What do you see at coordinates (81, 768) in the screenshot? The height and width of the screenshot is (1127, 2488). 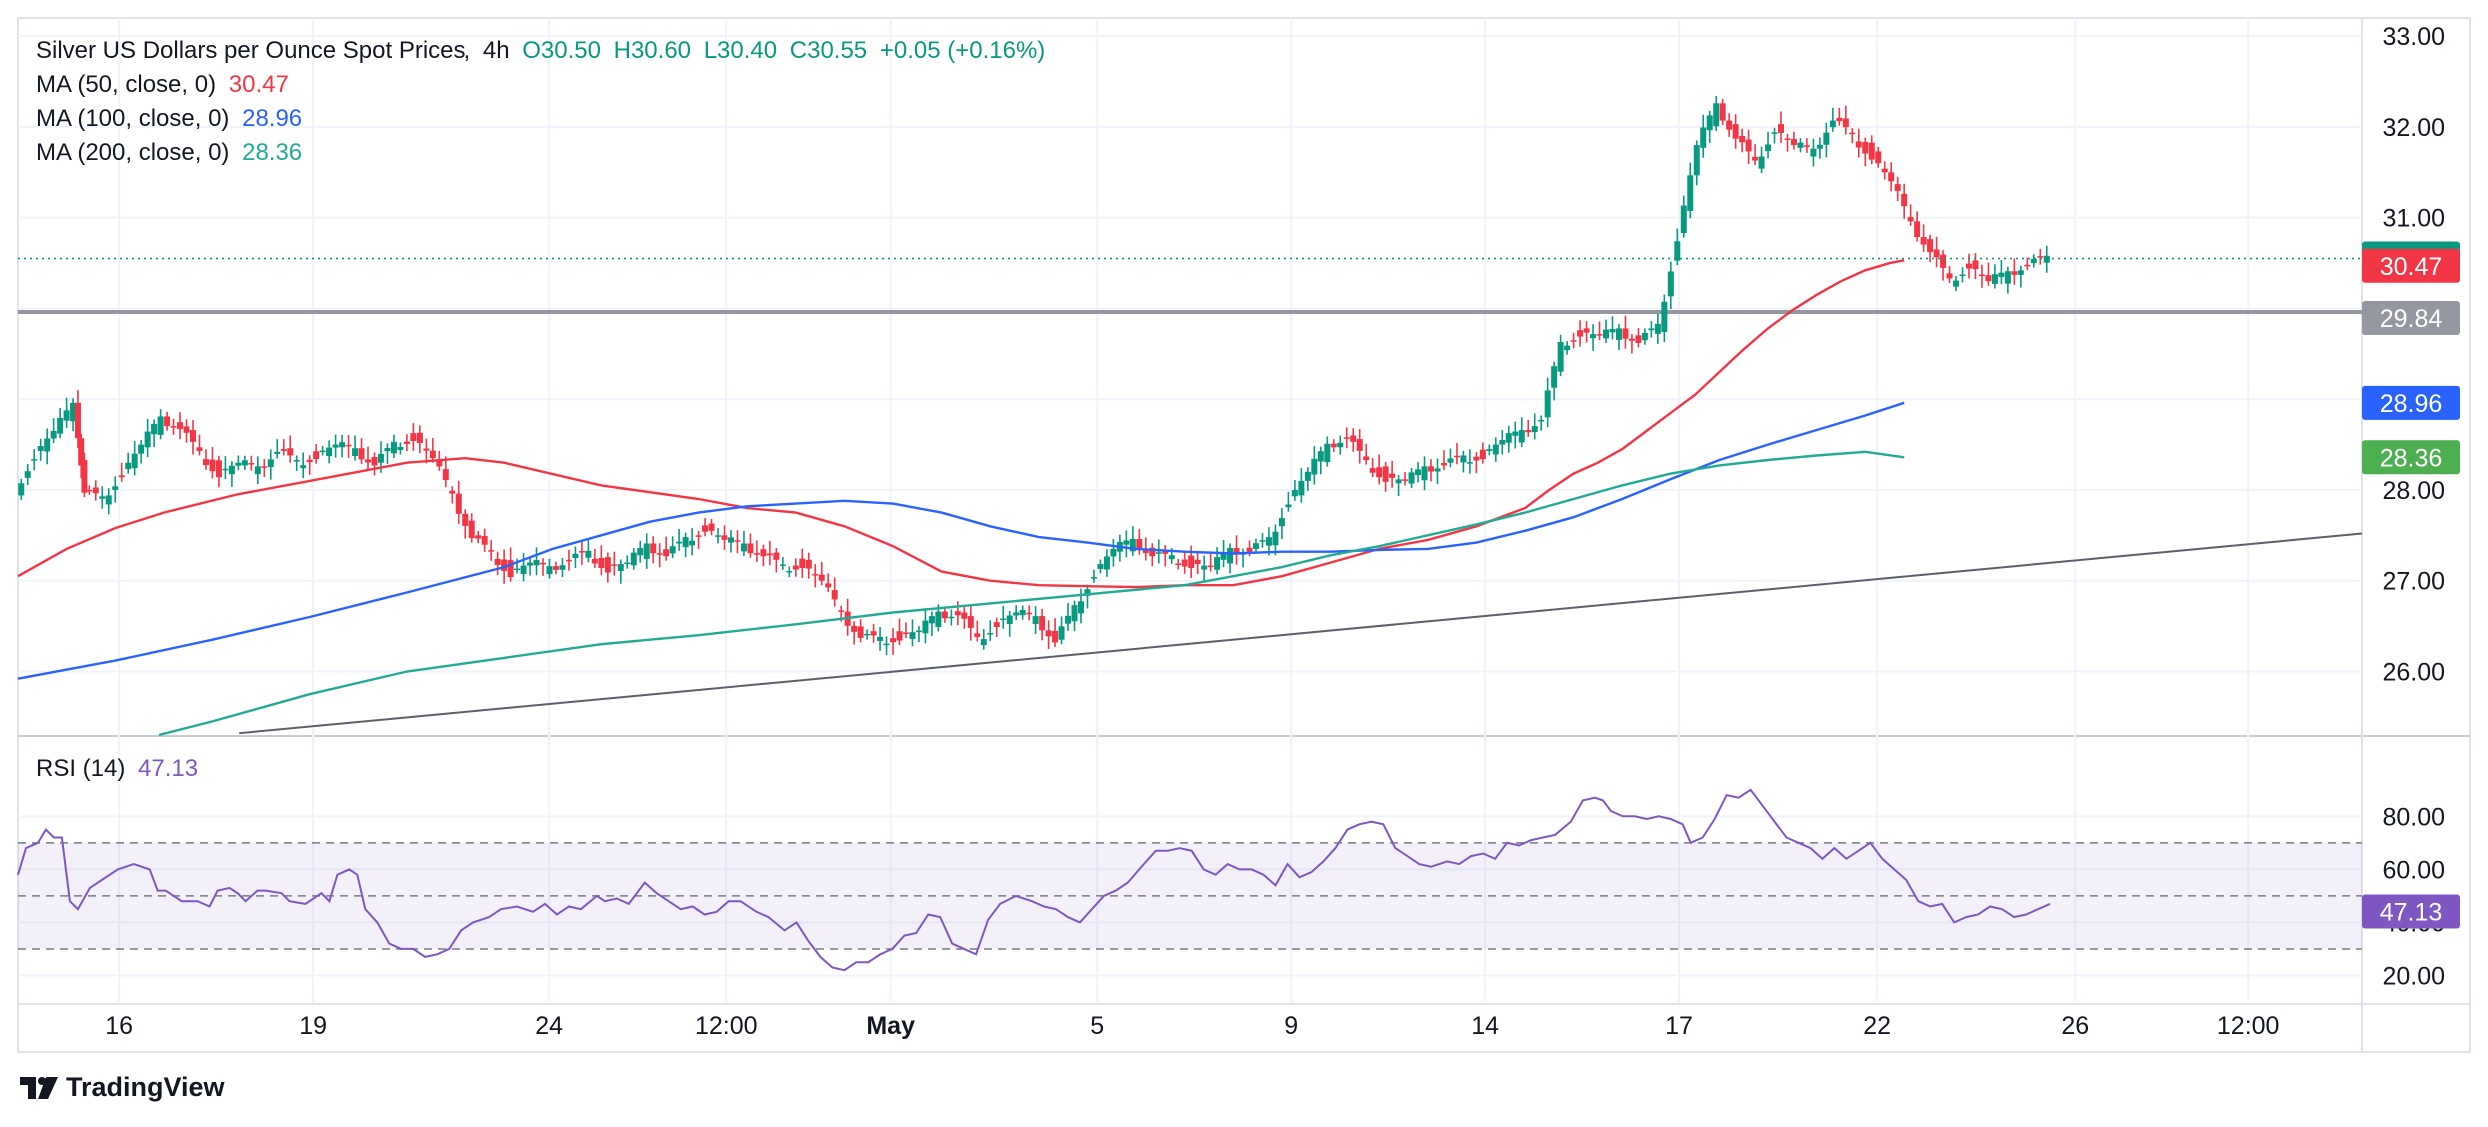 I see `legend-rsi-label: RSI (14)` at bounding box center [81, 768].